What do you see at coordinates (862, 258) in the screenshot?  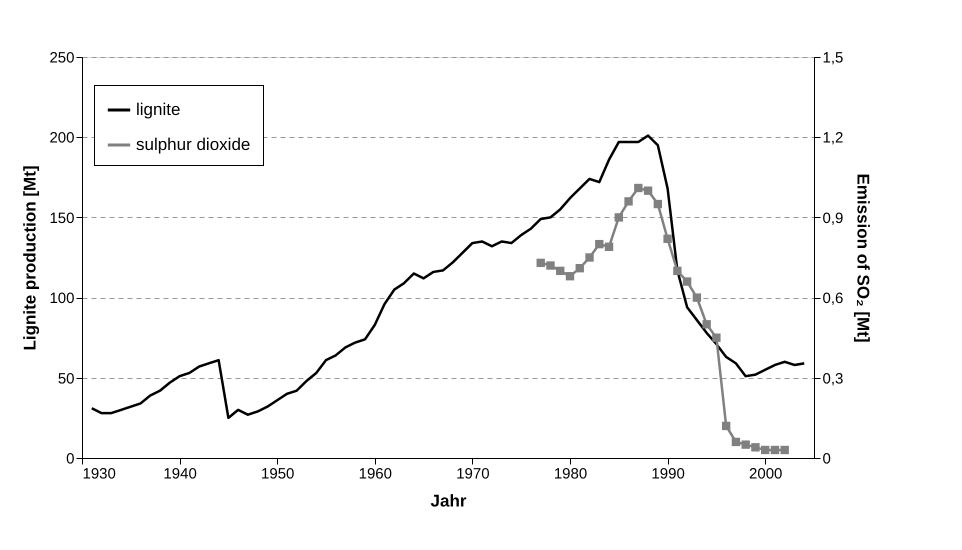 I see `y2-axis-title: Emission of SO₂ [Mt]` at bounding box center [862, 258].